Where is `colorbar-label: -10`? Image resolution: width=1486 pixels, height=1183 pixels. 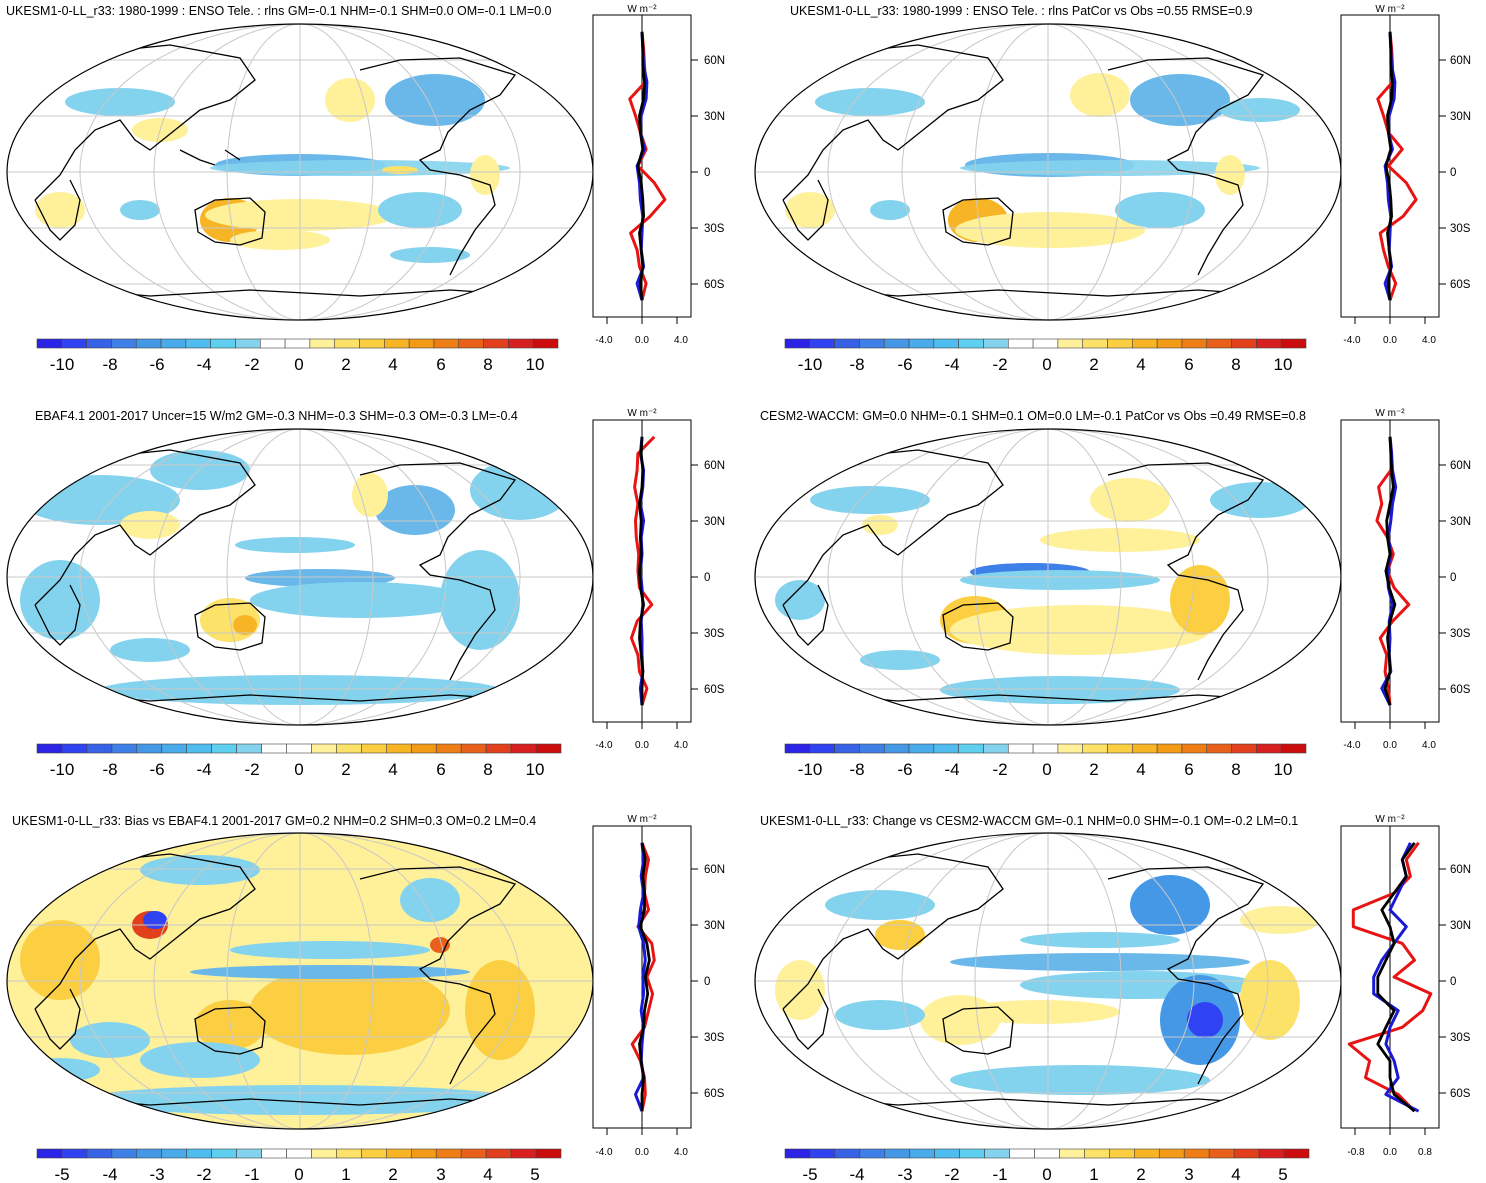 colorbar-label: -10 is located at coordinates (810, 769).